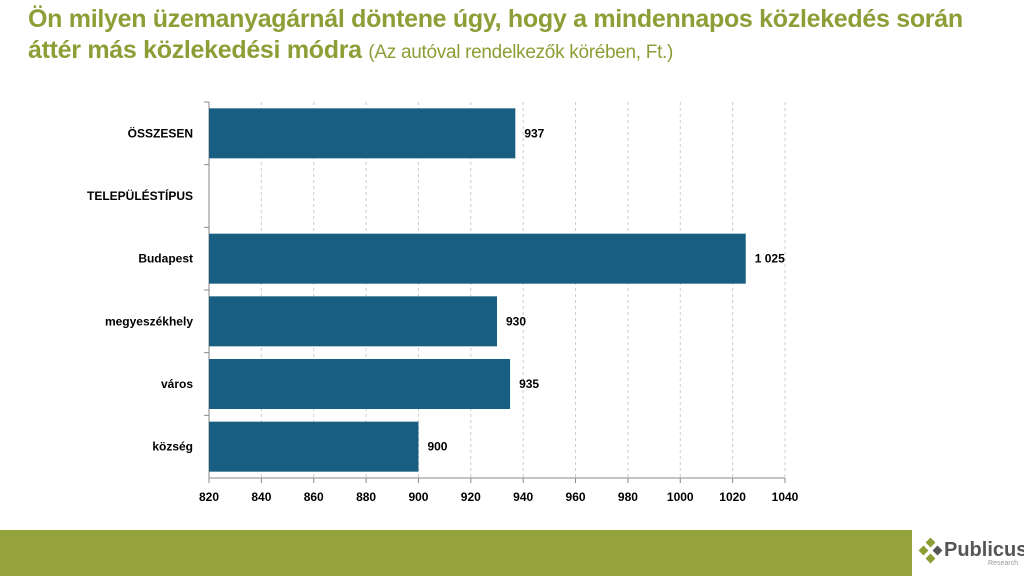 The width and height of the screenshot is (1024, 576). Describe the element at coordinates (456, 553) in the screenshot. I see `footer-band` at that location.